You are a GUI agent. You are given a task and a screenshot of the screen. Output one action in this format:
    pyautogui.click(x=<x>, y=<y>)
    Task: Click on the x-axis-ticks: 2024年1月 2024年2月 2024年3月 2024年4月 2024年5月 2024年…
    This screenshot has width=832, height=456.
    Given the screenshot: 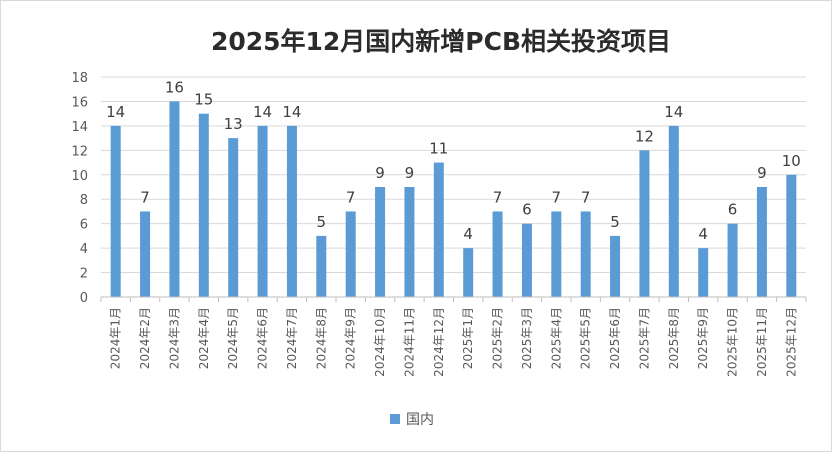 What is the action you would take?
    pyautogui.click(x=454, y=342)
    